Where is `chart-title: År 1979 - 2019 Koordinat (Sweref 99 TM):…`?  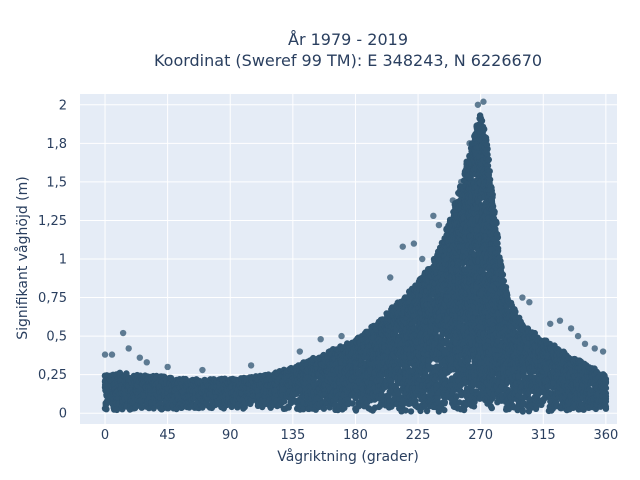 chart-title: År 1979 - 2019 Koordinat (Sweref 99 TM):… is located at coordinates (348, 50).